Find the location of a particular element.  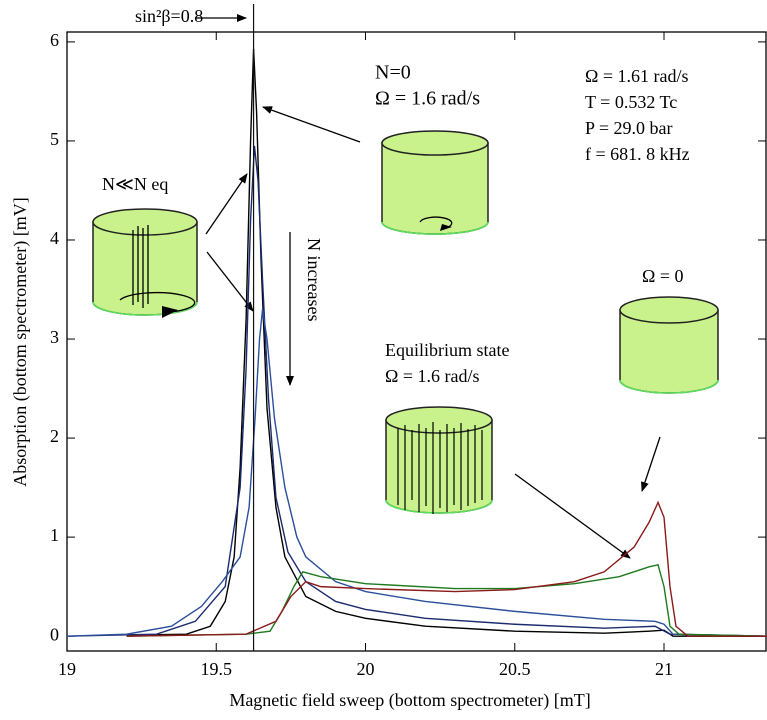

y-tick-label: 4 is located at coordinates (54, 238).